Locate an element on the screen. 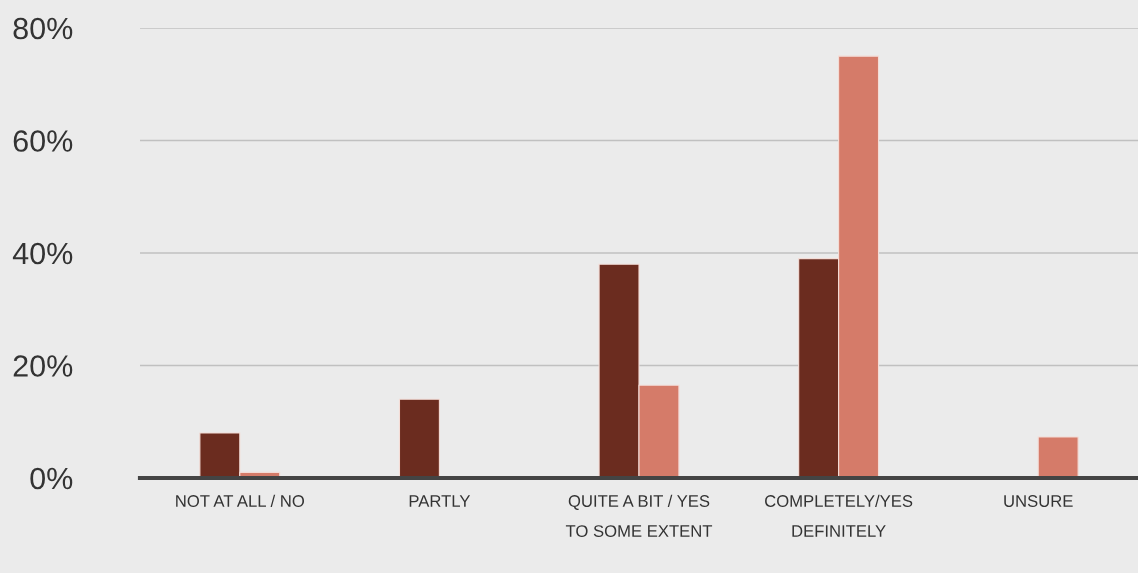 This screenshot has height=573, width=1138. x-tick-label: NOT AT ALL / NO is located at coordinates (240, 500).